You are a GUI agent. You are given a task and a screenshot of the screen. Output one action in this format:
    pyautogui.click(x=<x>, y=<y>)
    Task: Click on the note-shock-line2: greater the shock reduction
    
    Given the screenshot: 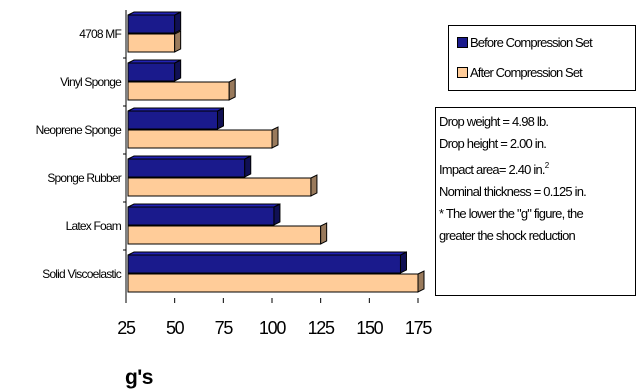 What is the action you would take?
    pyautogui.click(x=507, y=235)
    